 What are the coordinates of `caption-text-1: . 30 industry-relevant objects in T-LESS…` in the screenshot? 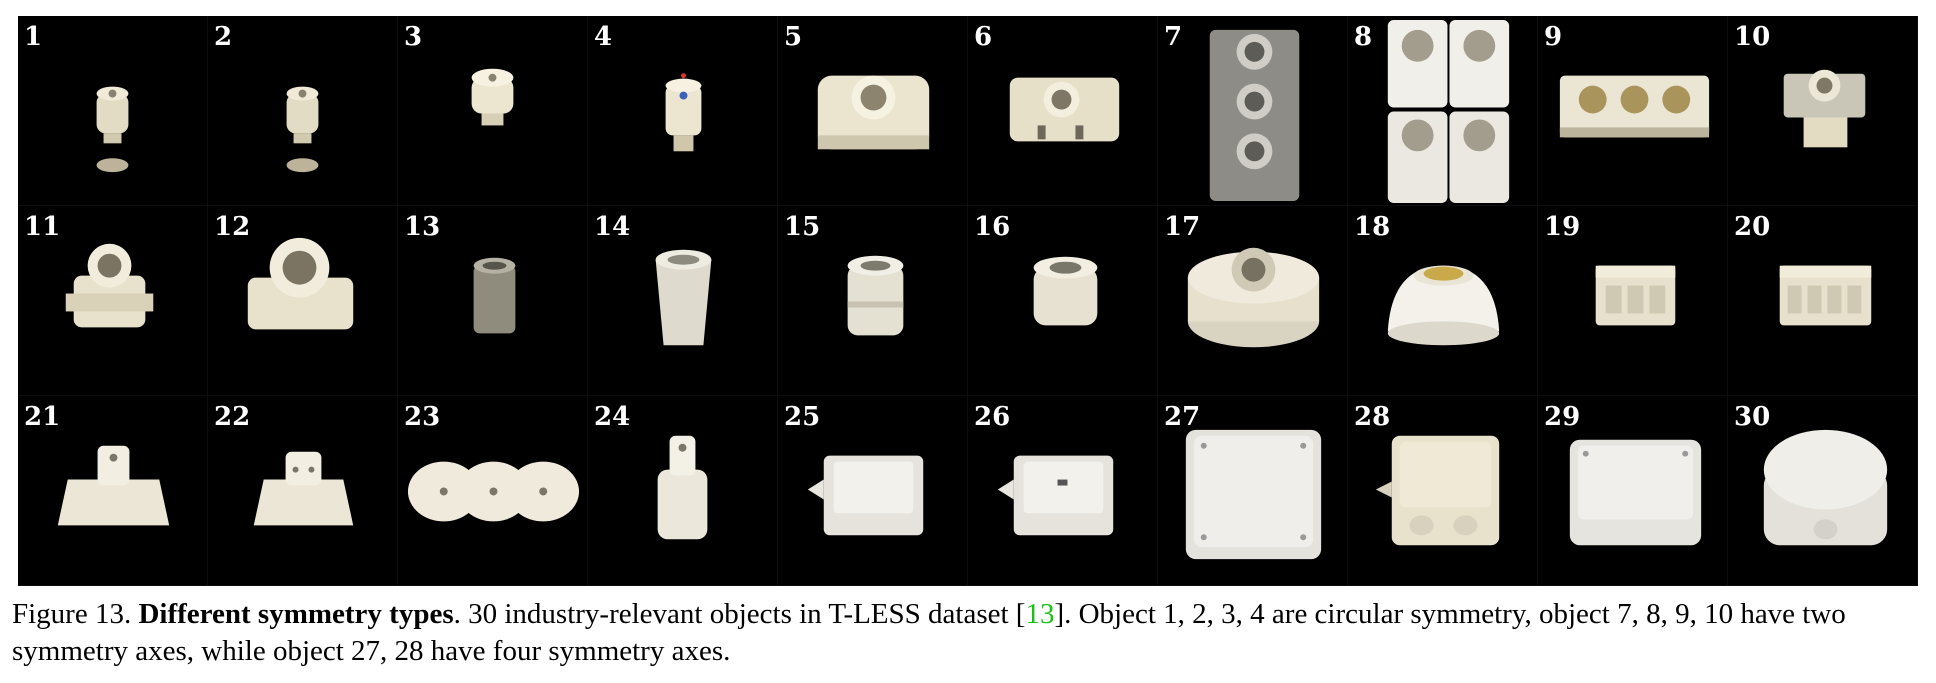 It's located at (739, 614).